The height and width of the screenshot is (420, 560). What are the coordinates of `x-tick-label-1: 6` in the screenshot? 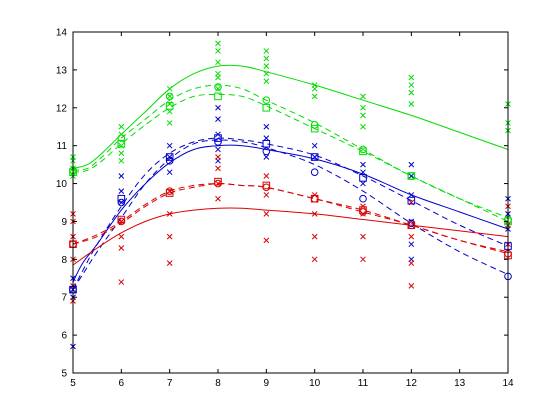 It's located at (122, 383).